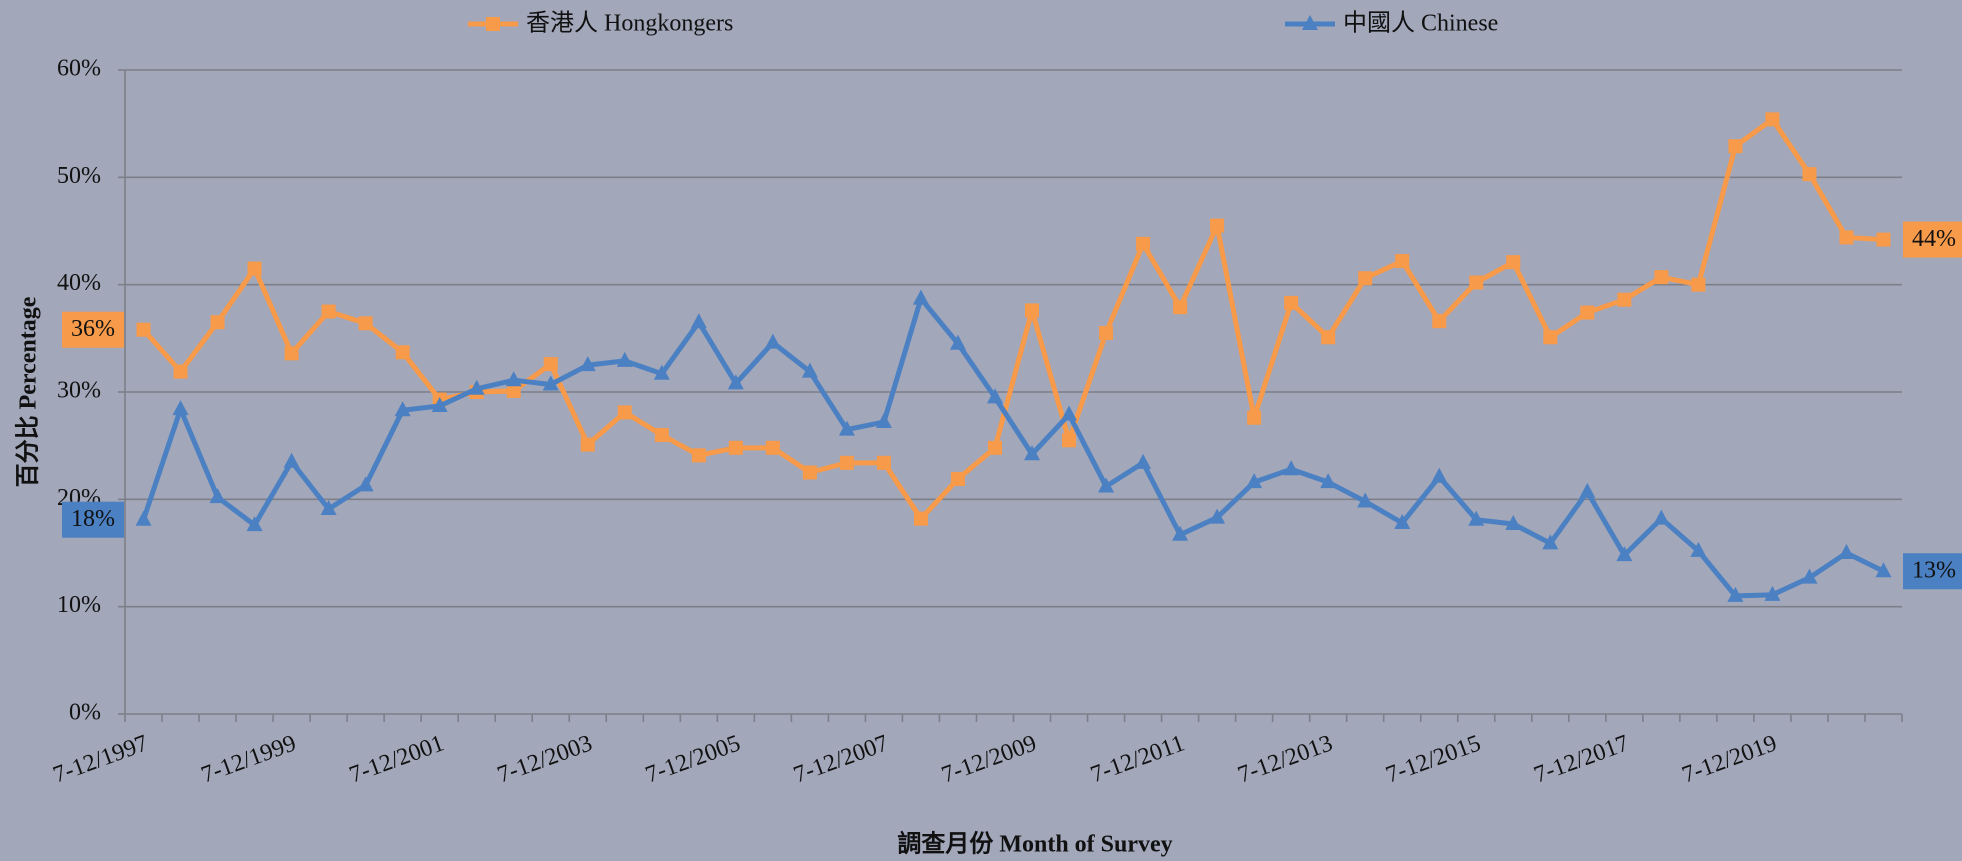 This screenshot has height=861, width=1962. I want to click on data-label: 18%, so click(93, 519).